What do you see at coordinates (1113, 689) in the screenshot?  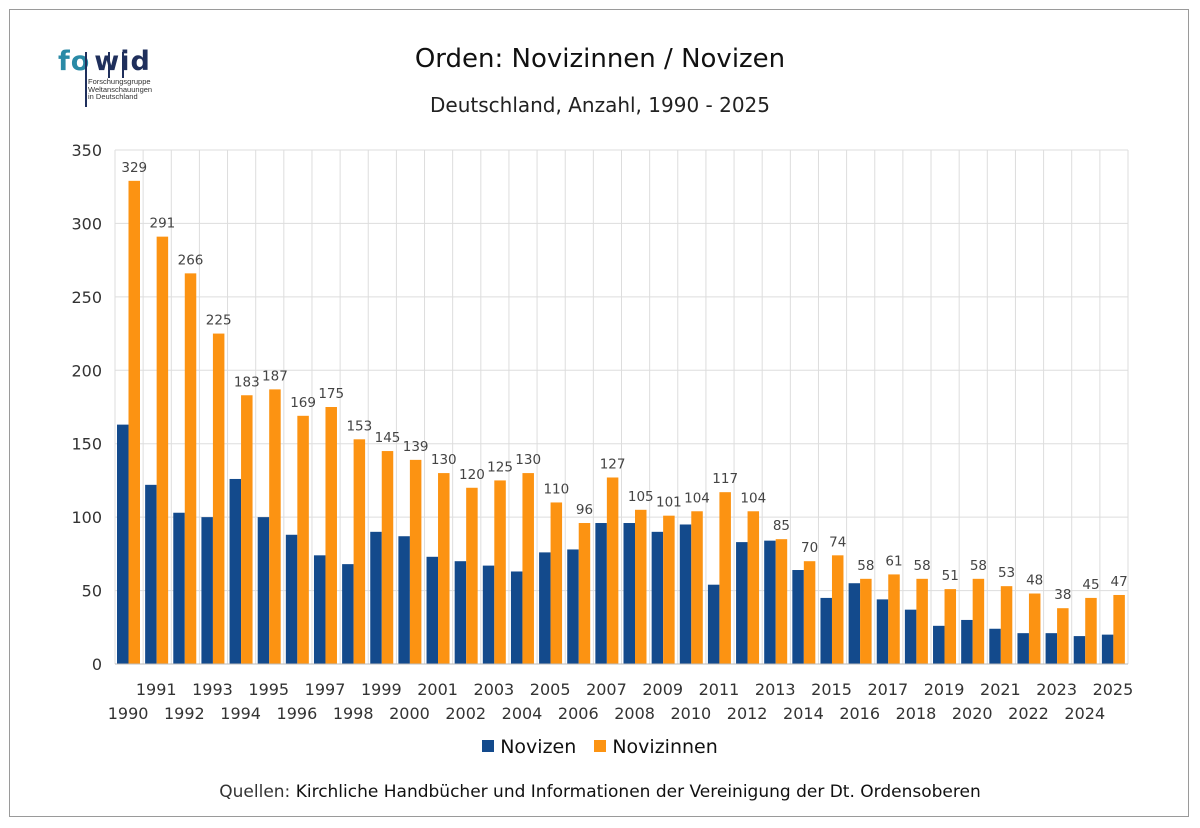 I see `x-tick-label: 2025` at bounding box center [1113, 689].